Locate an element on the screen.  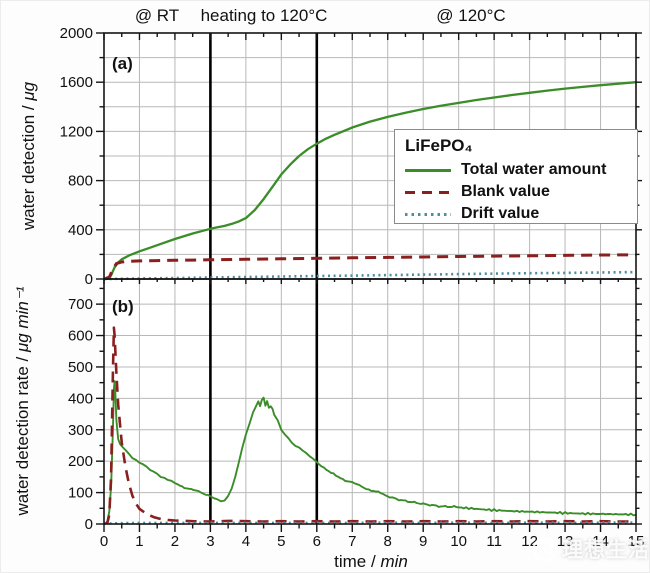
x-axis-label-text: time / is located at coordinates (357, 561).